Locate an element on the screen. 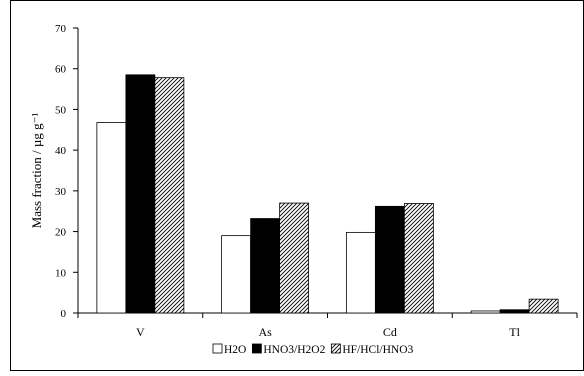 This screenshot has width=584, height=376. y-axis: 0 10 20 30 40 50 60 70 is located at coordinates (67, 171).